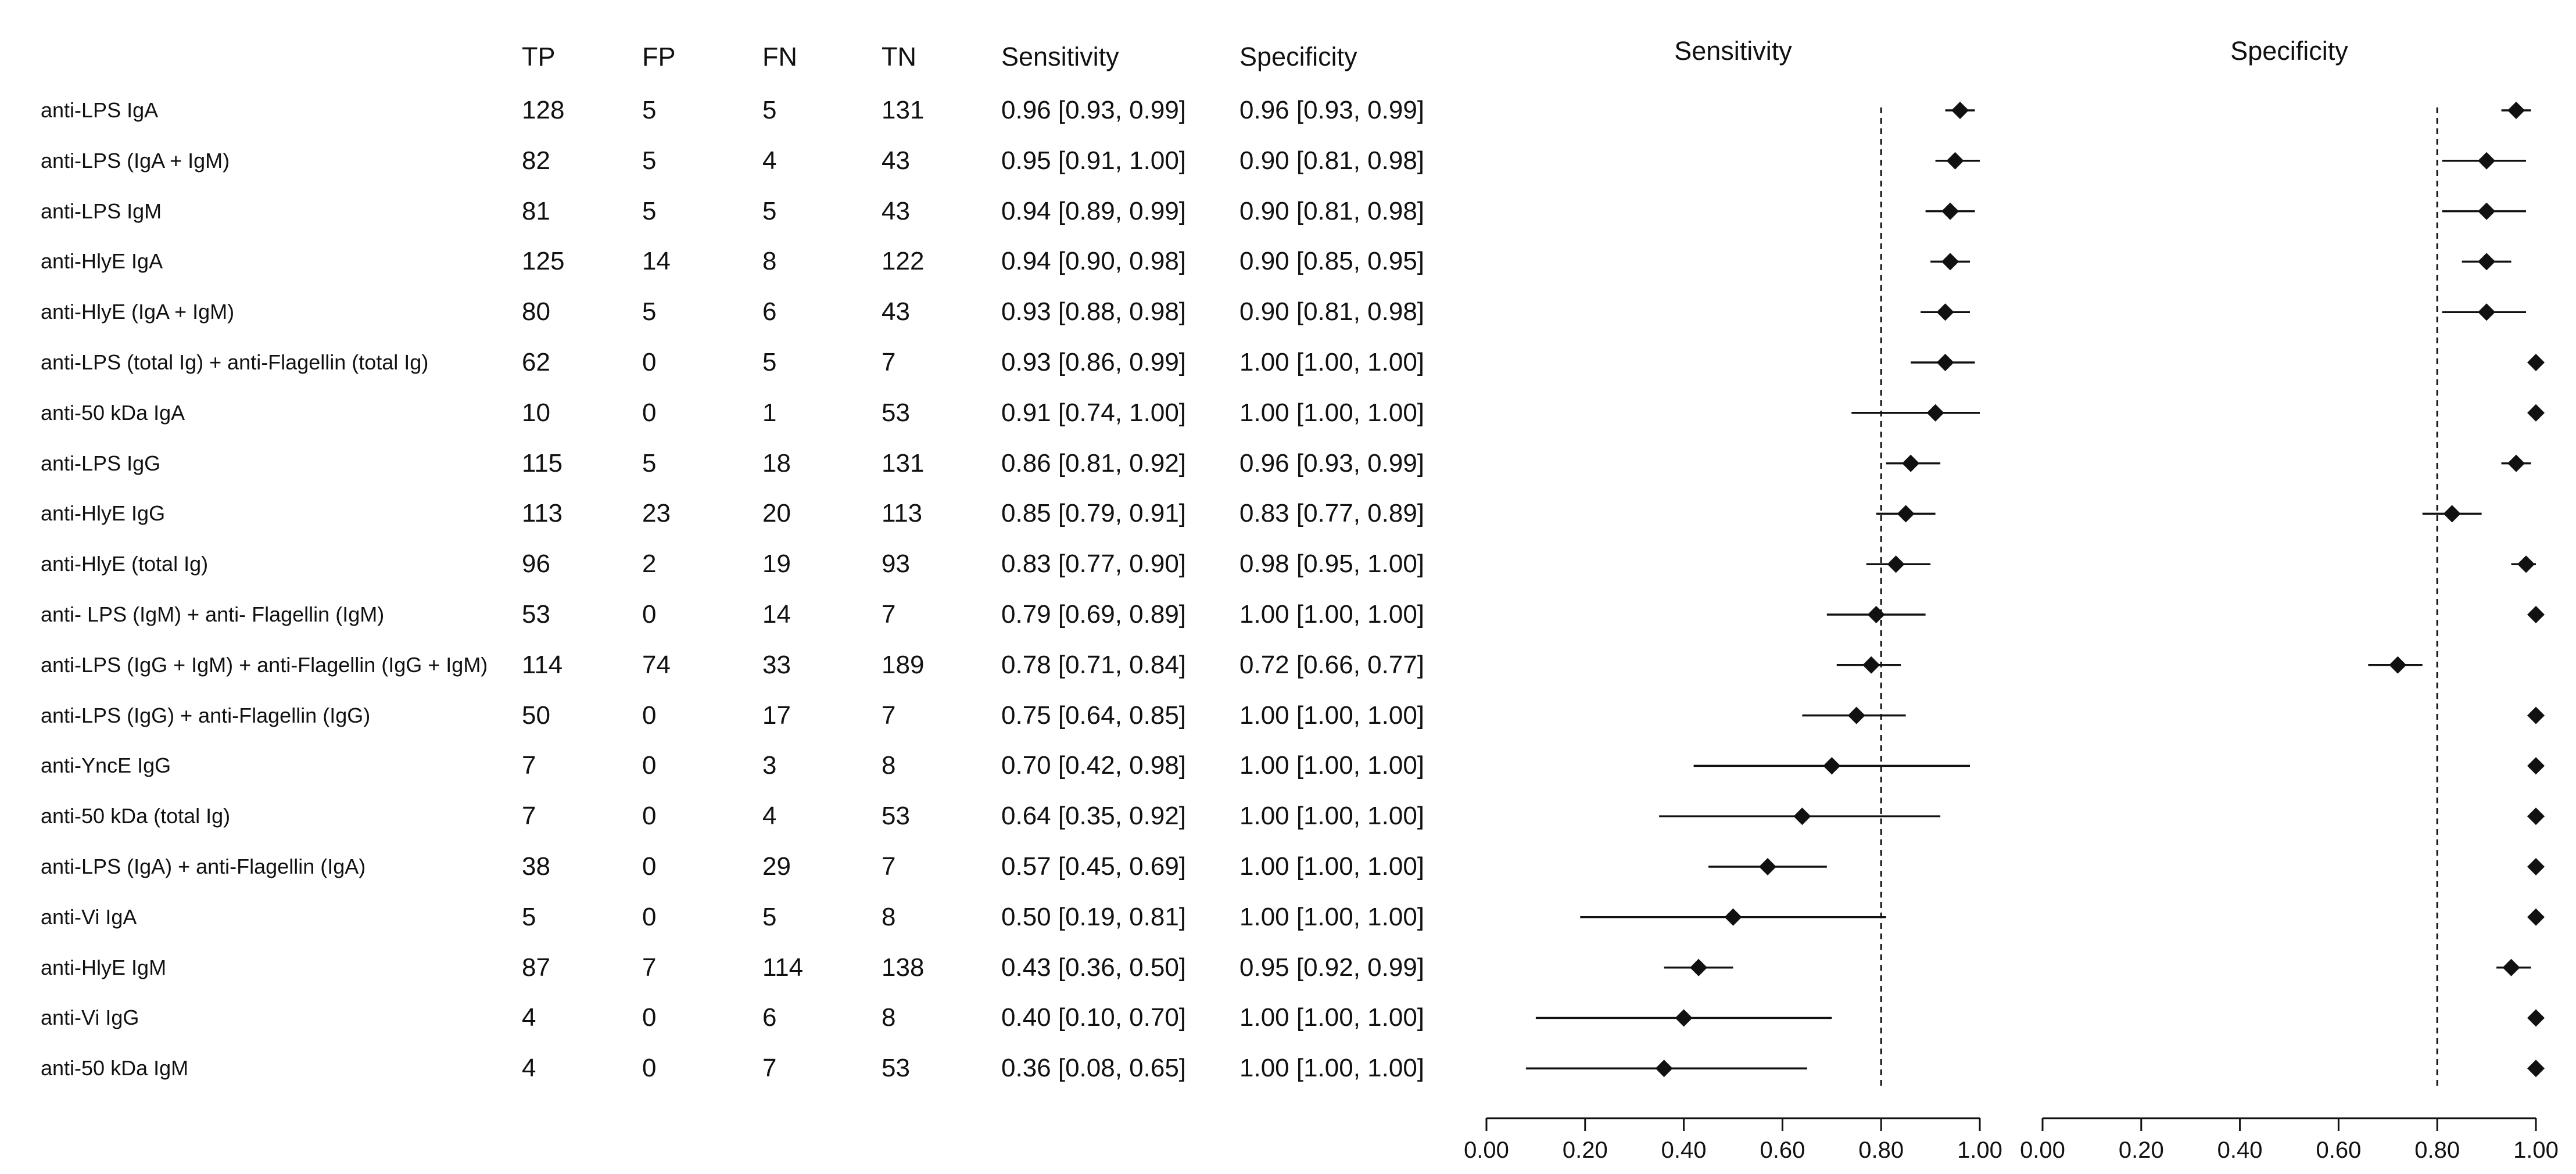 The width and height of the screenshot is (2576, 1174). I want to click on row-label: anti-HlyE (IgA + IgM), so click(138, 312).